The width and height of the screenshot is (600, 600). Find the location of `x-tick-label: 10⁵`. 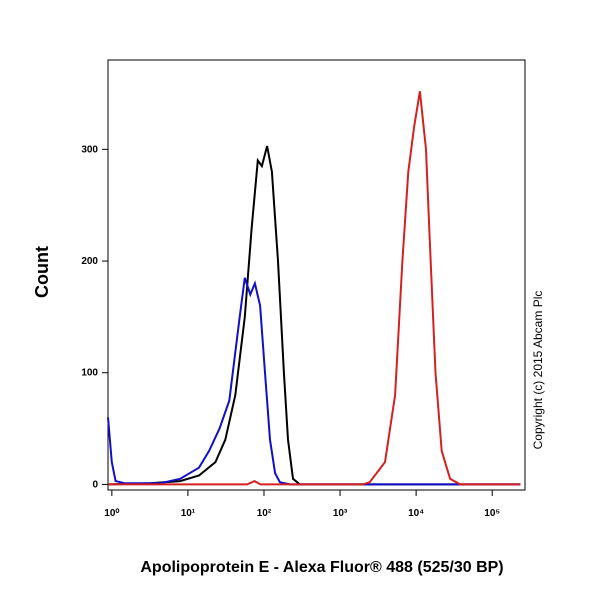

x-tick-label: 10⁵ is located at coordinates (492, 513).